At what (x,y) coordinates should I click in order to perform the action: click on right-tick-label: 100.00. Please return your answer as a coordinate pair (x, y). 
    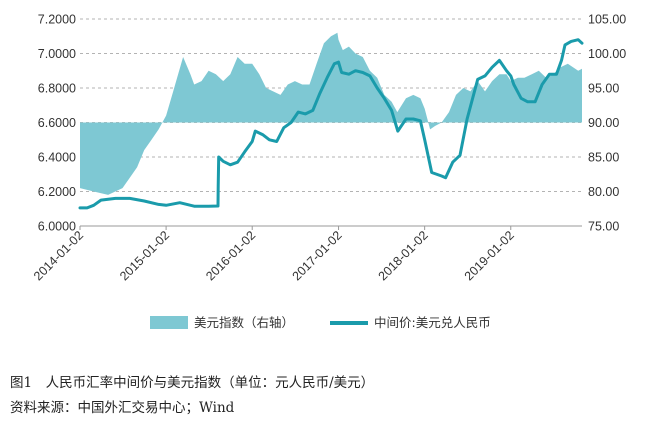
    Looking at the image, I should click on (607, 54).